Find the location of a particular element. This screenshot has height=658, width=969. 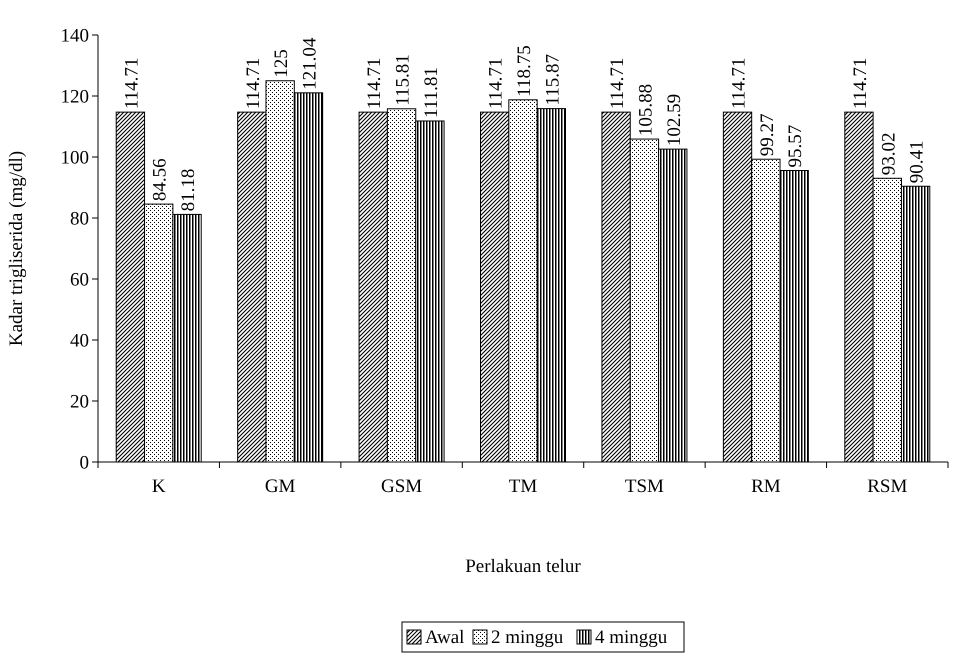

y-tick-label: 0 is located at coordinates (84, 463).